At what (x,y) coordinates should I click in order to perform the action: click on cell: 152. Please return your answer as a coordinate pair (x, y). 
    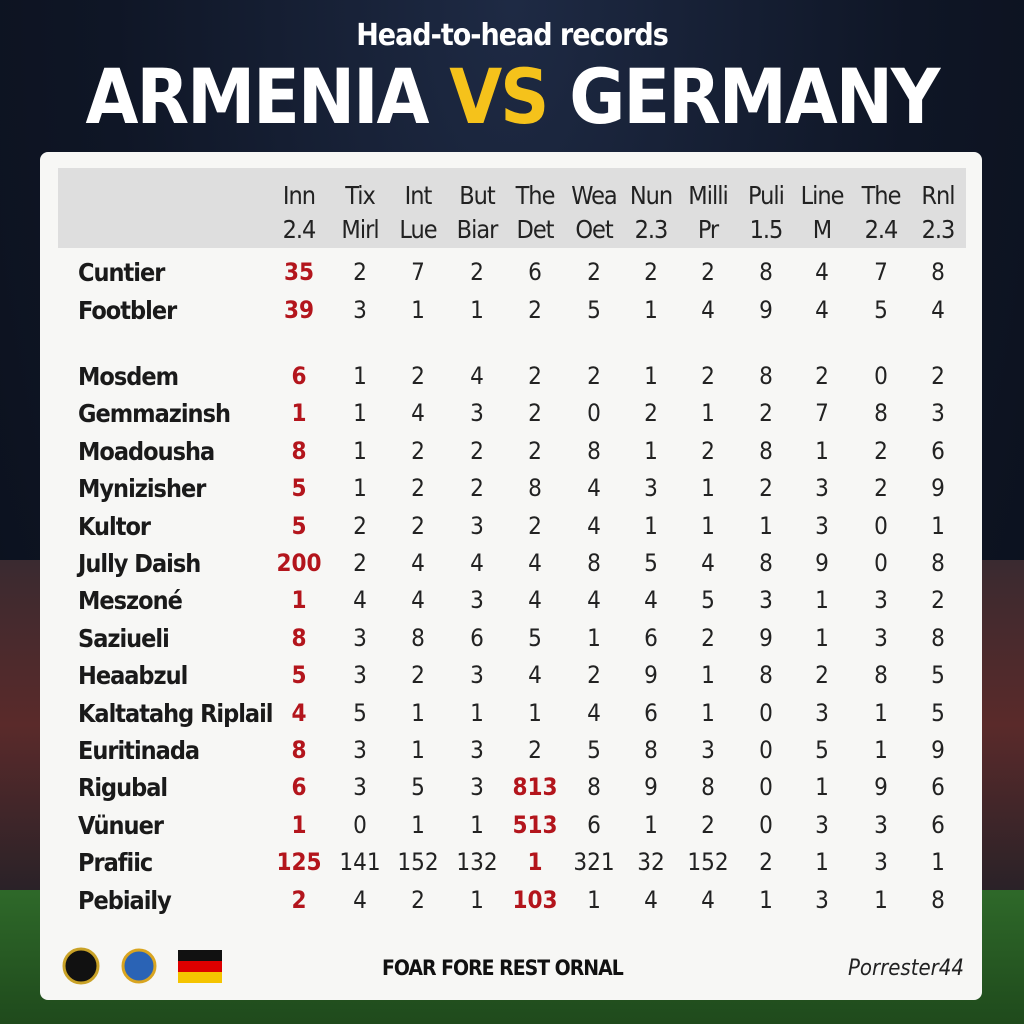
    Looking at the image, I should click on (418, 862).